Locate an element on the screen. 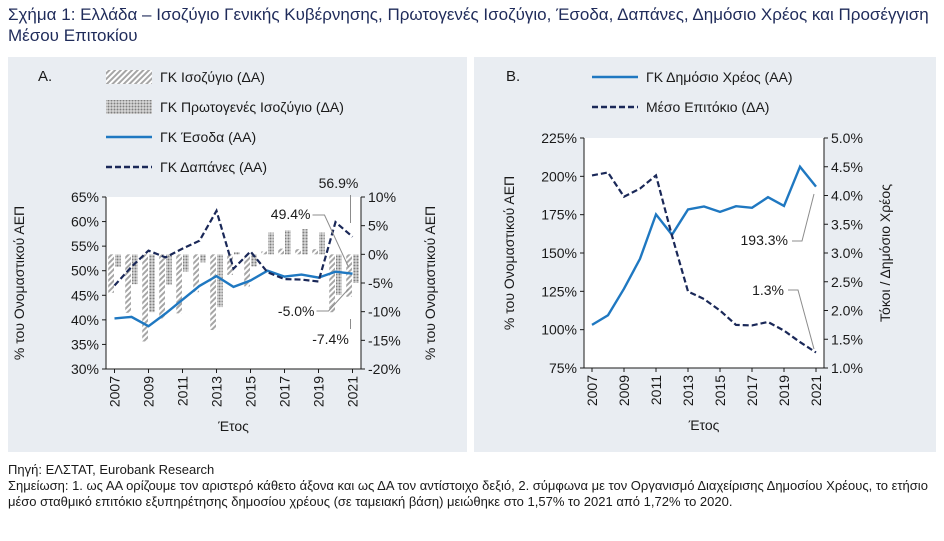  left-tick-label: 35% is located at coordinates (85, 344).